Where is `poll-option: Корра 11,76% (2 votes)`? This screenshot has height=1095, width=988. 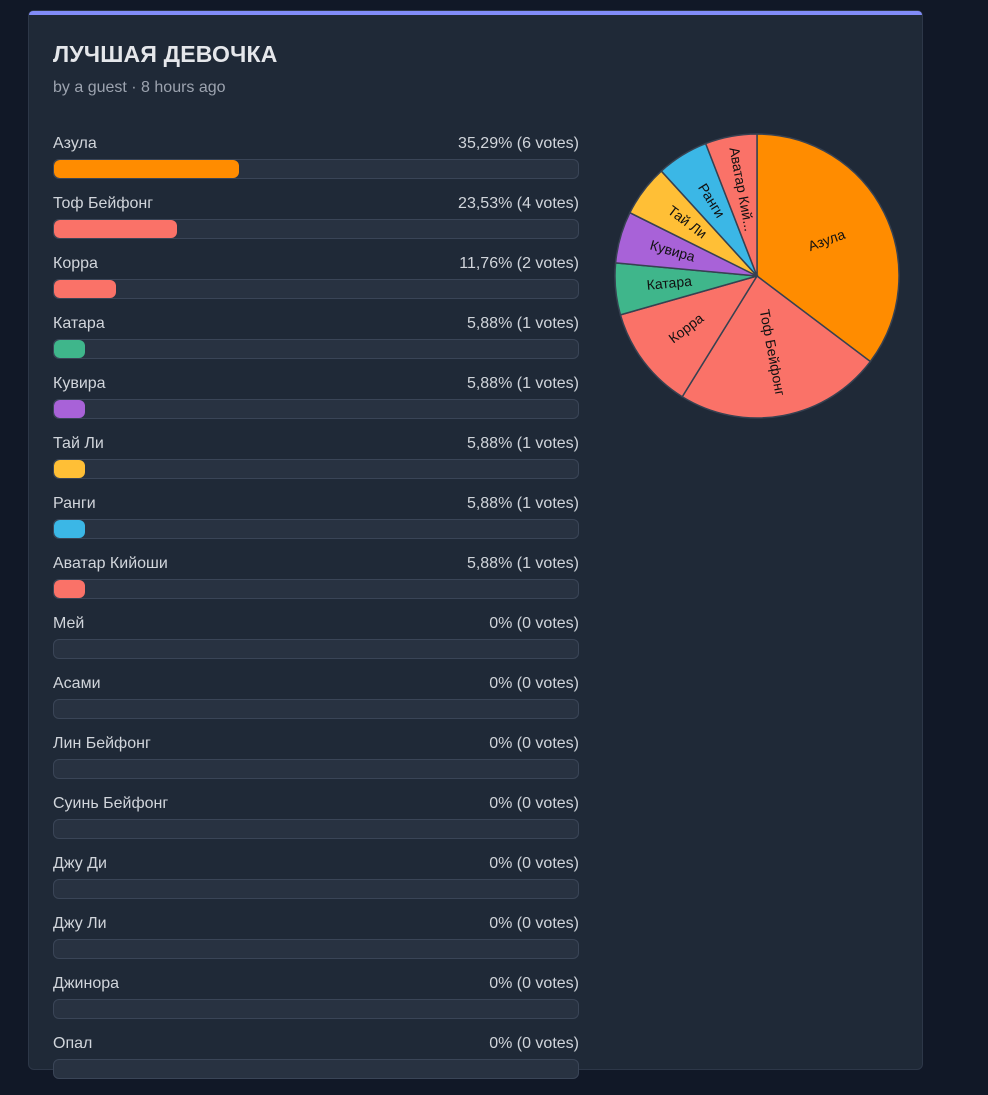
poll-option: Корра 11,76% (2 votes) is located at coordinates (316, 285).